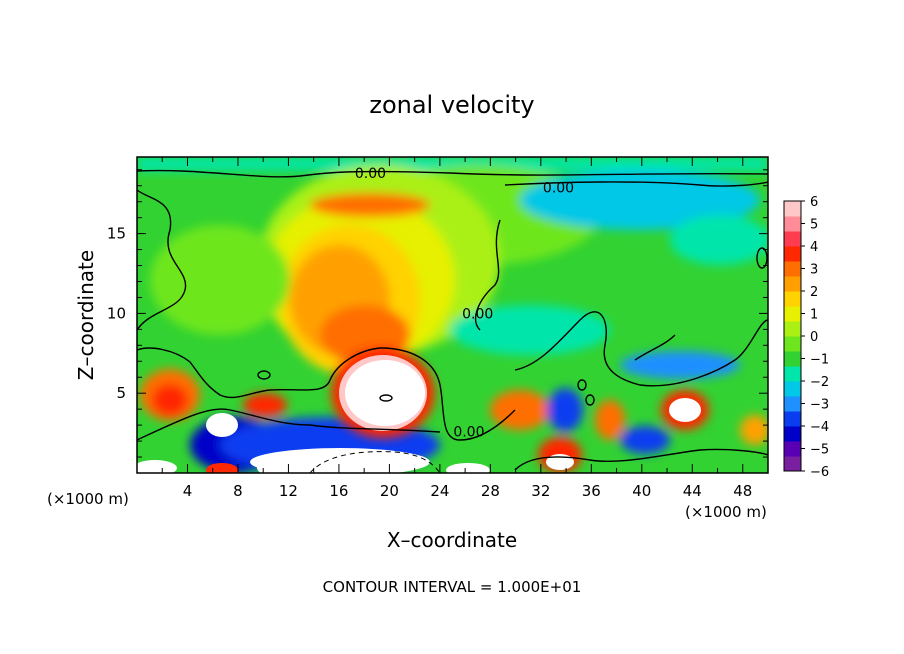 This screenshot has height=654, width=904. Describe the element at coordinates (188, 491) in the screenshot. I see `x-tick-label: 4` at that location.